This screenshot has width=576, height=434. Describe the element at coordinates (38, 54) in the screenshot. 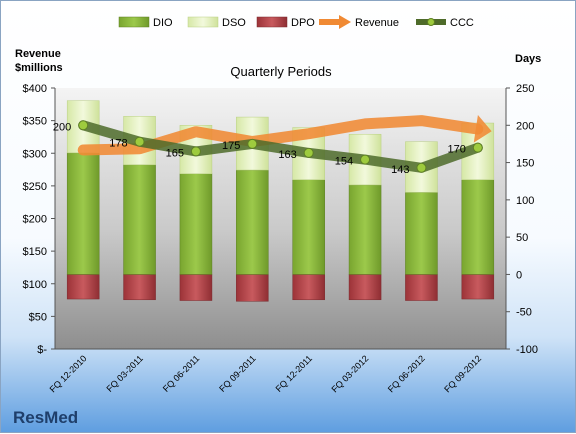

I see `left-axis-label: Revenue` at that location.